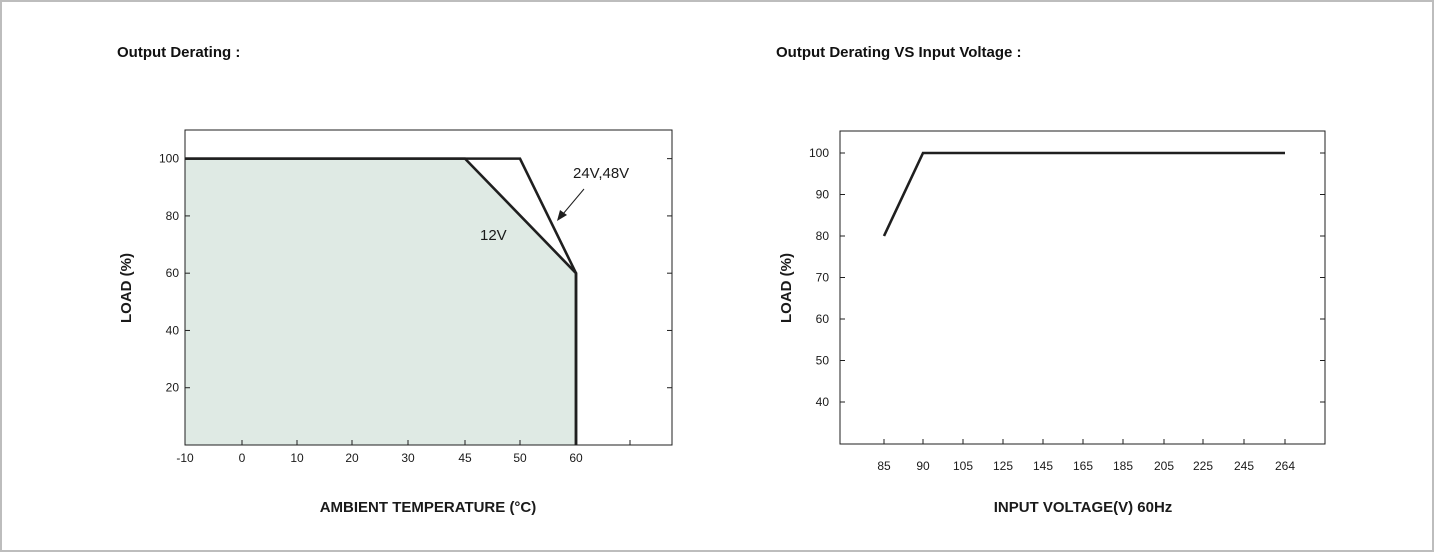 This screenshot has width=1434, height=552. Describe the element at coordinates (823, 402) in the screenshot. I see `right-y-tick-label: 40` at that location.